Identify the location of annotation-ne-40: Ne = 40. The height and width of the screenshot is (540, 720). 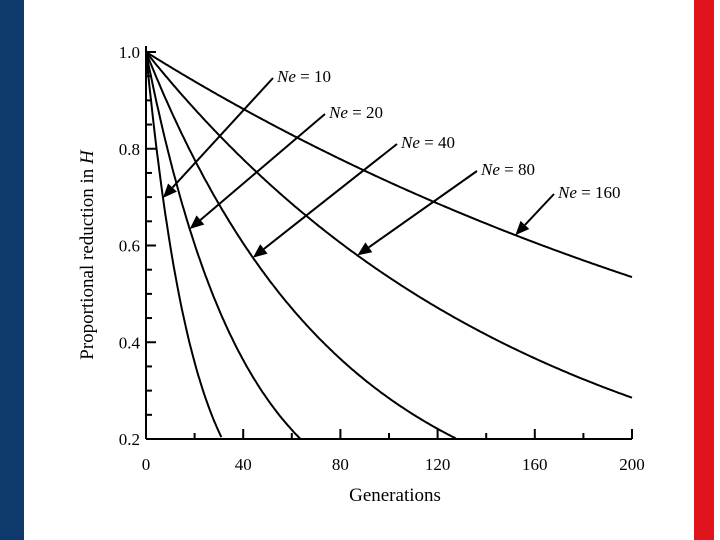
(353, 195).